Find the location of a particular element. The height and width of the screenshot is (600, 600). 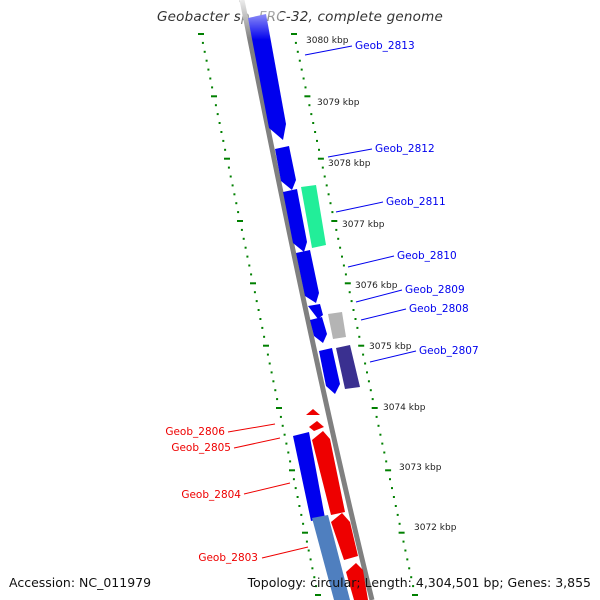

kbp-label: 3077 kbp is located at coordinates (363, 225).